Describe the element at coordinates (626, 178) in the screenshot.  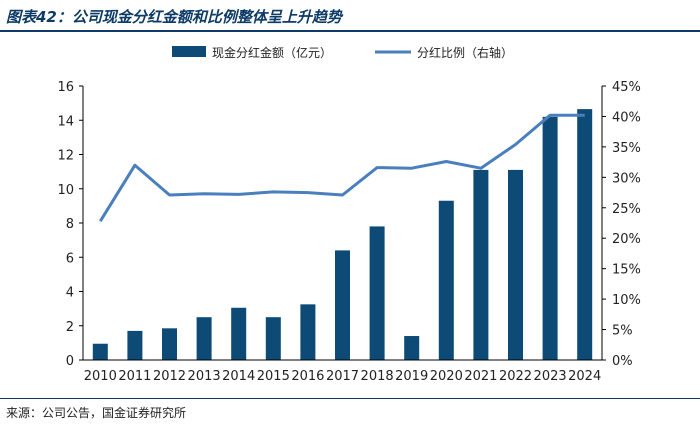
I see `right-tick-label: 30%` at that location.